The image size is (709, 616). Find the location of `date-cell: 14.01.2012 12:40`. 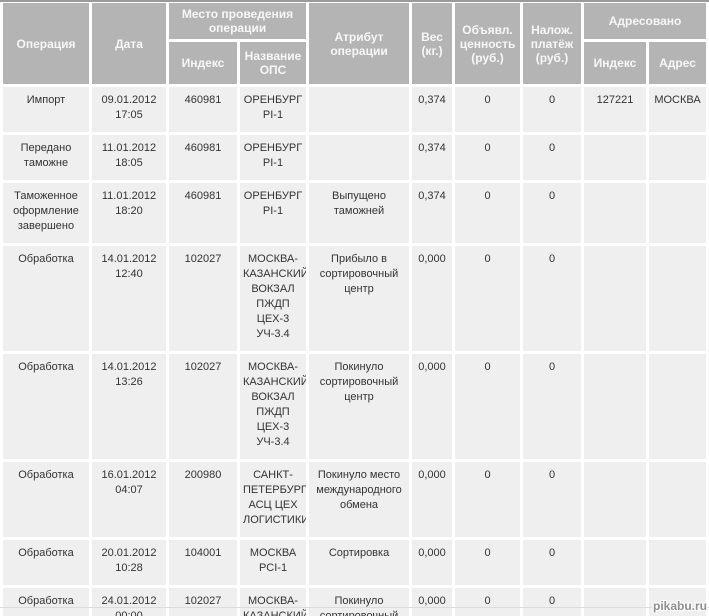

date-cell: 14.01.2012 12:40 is located at coordinates (129, 298).